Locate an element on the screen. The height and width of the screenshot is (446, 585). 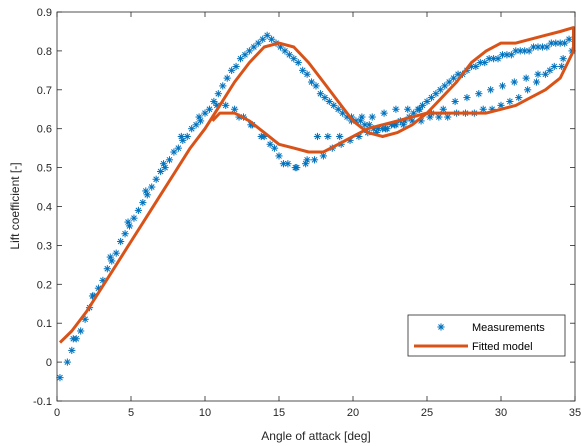
x-tick-label: 15 is located at coordinates (279, 413).